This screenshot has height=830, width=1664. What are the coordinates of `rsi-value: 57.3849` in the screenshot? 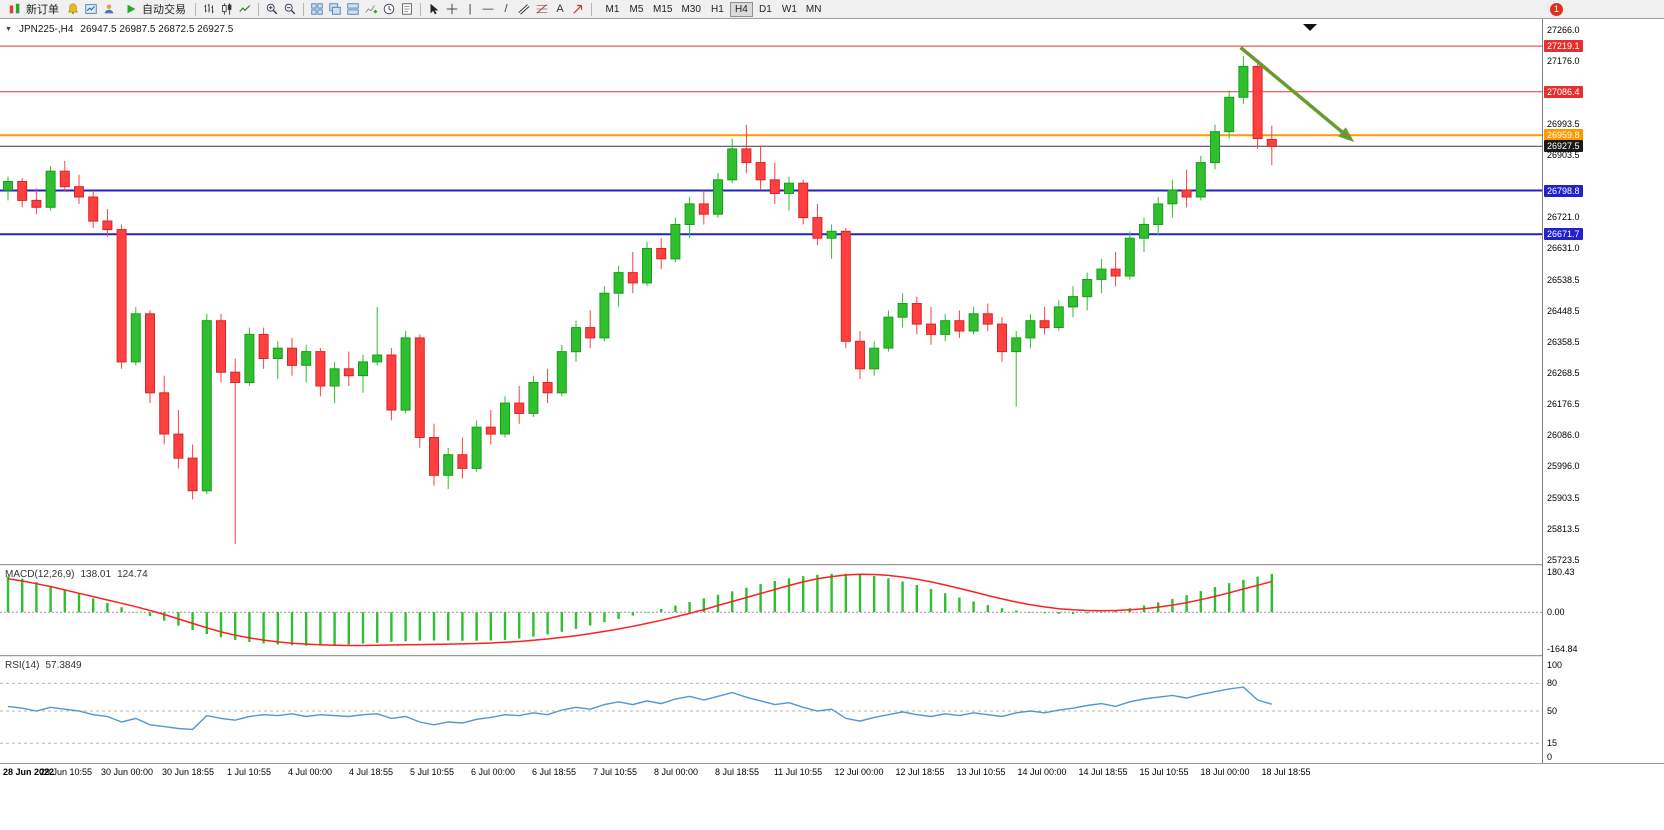 It's located at (63, 665).